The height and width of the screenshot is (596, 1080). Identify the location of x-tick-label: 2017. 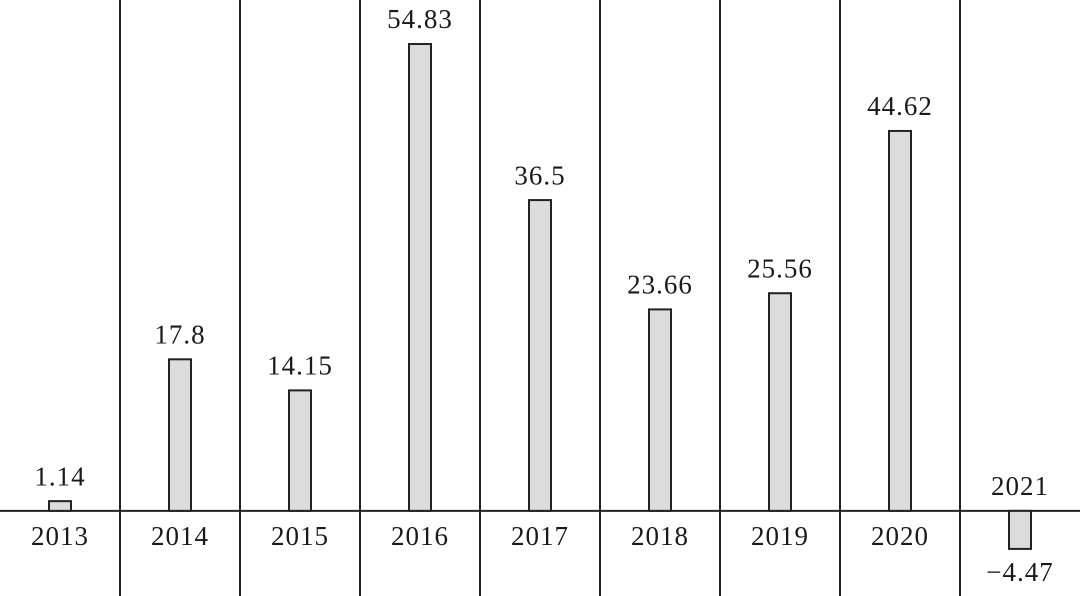
(540, 536).